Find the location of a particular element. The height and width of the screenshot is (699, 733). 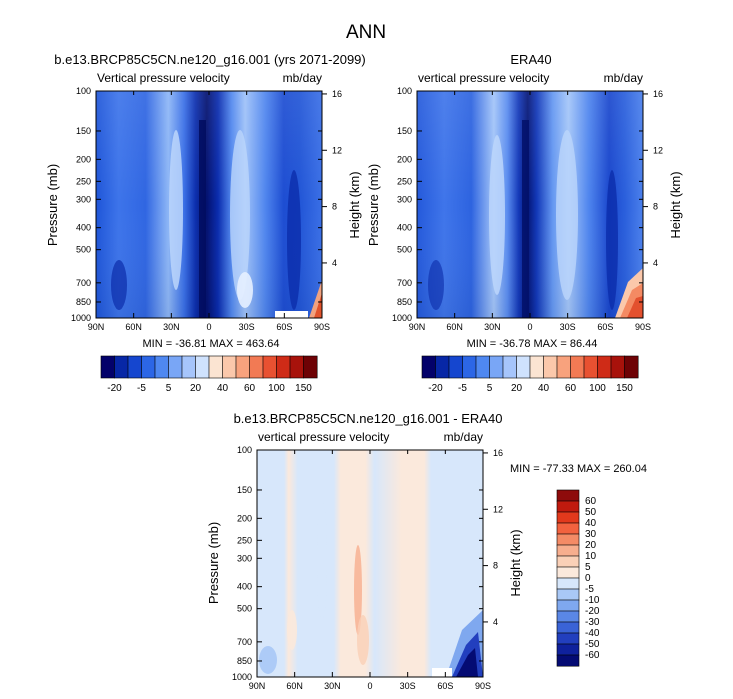

panel-model-y2label: Height (km) is located at coordinates (354, 204).